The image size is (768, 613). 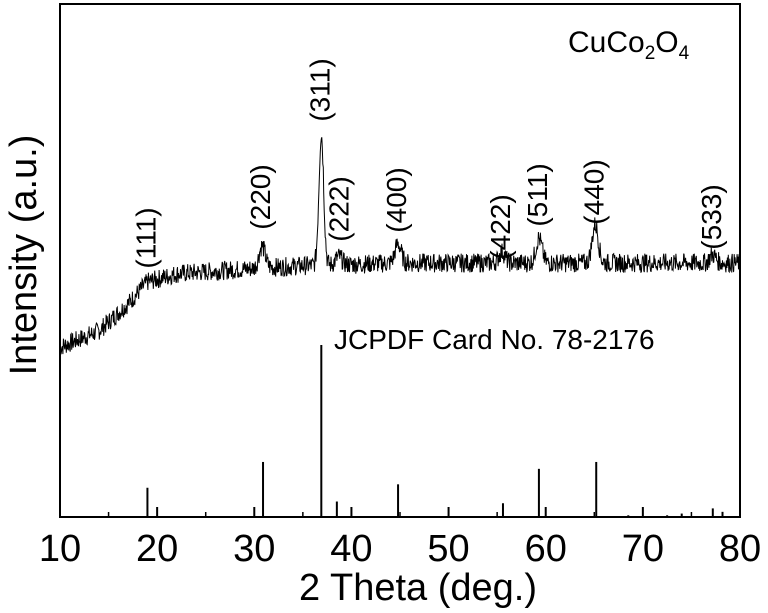 I want to click on x-tick-label: 70, so click(x=643, y=549).